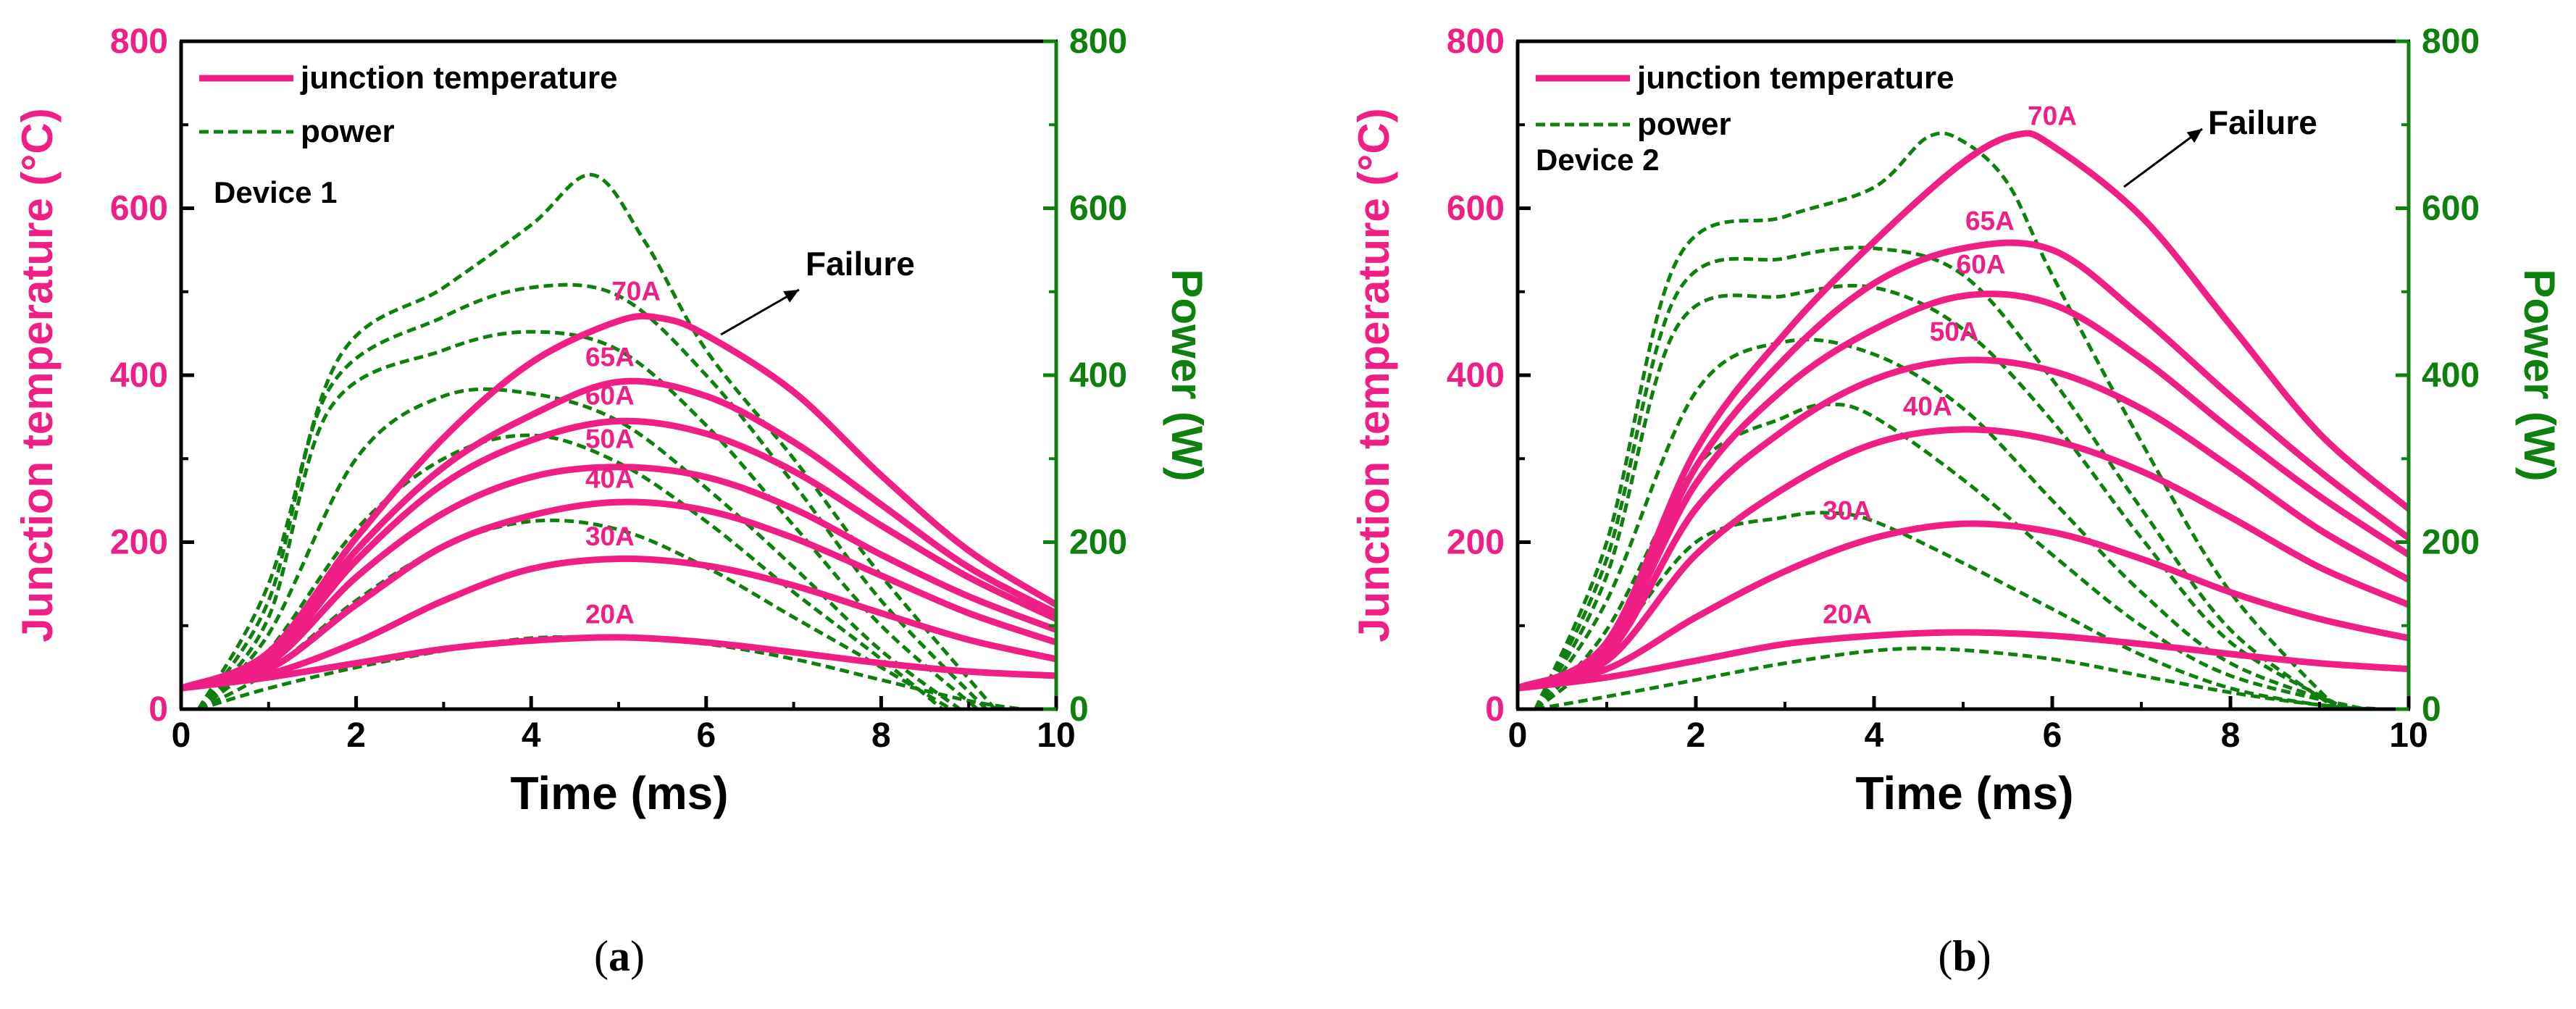  What do you see at coordinates (1597, 160) in the screenshot?
I see `device-label: Device 2` at bounding box center [1597, 160].